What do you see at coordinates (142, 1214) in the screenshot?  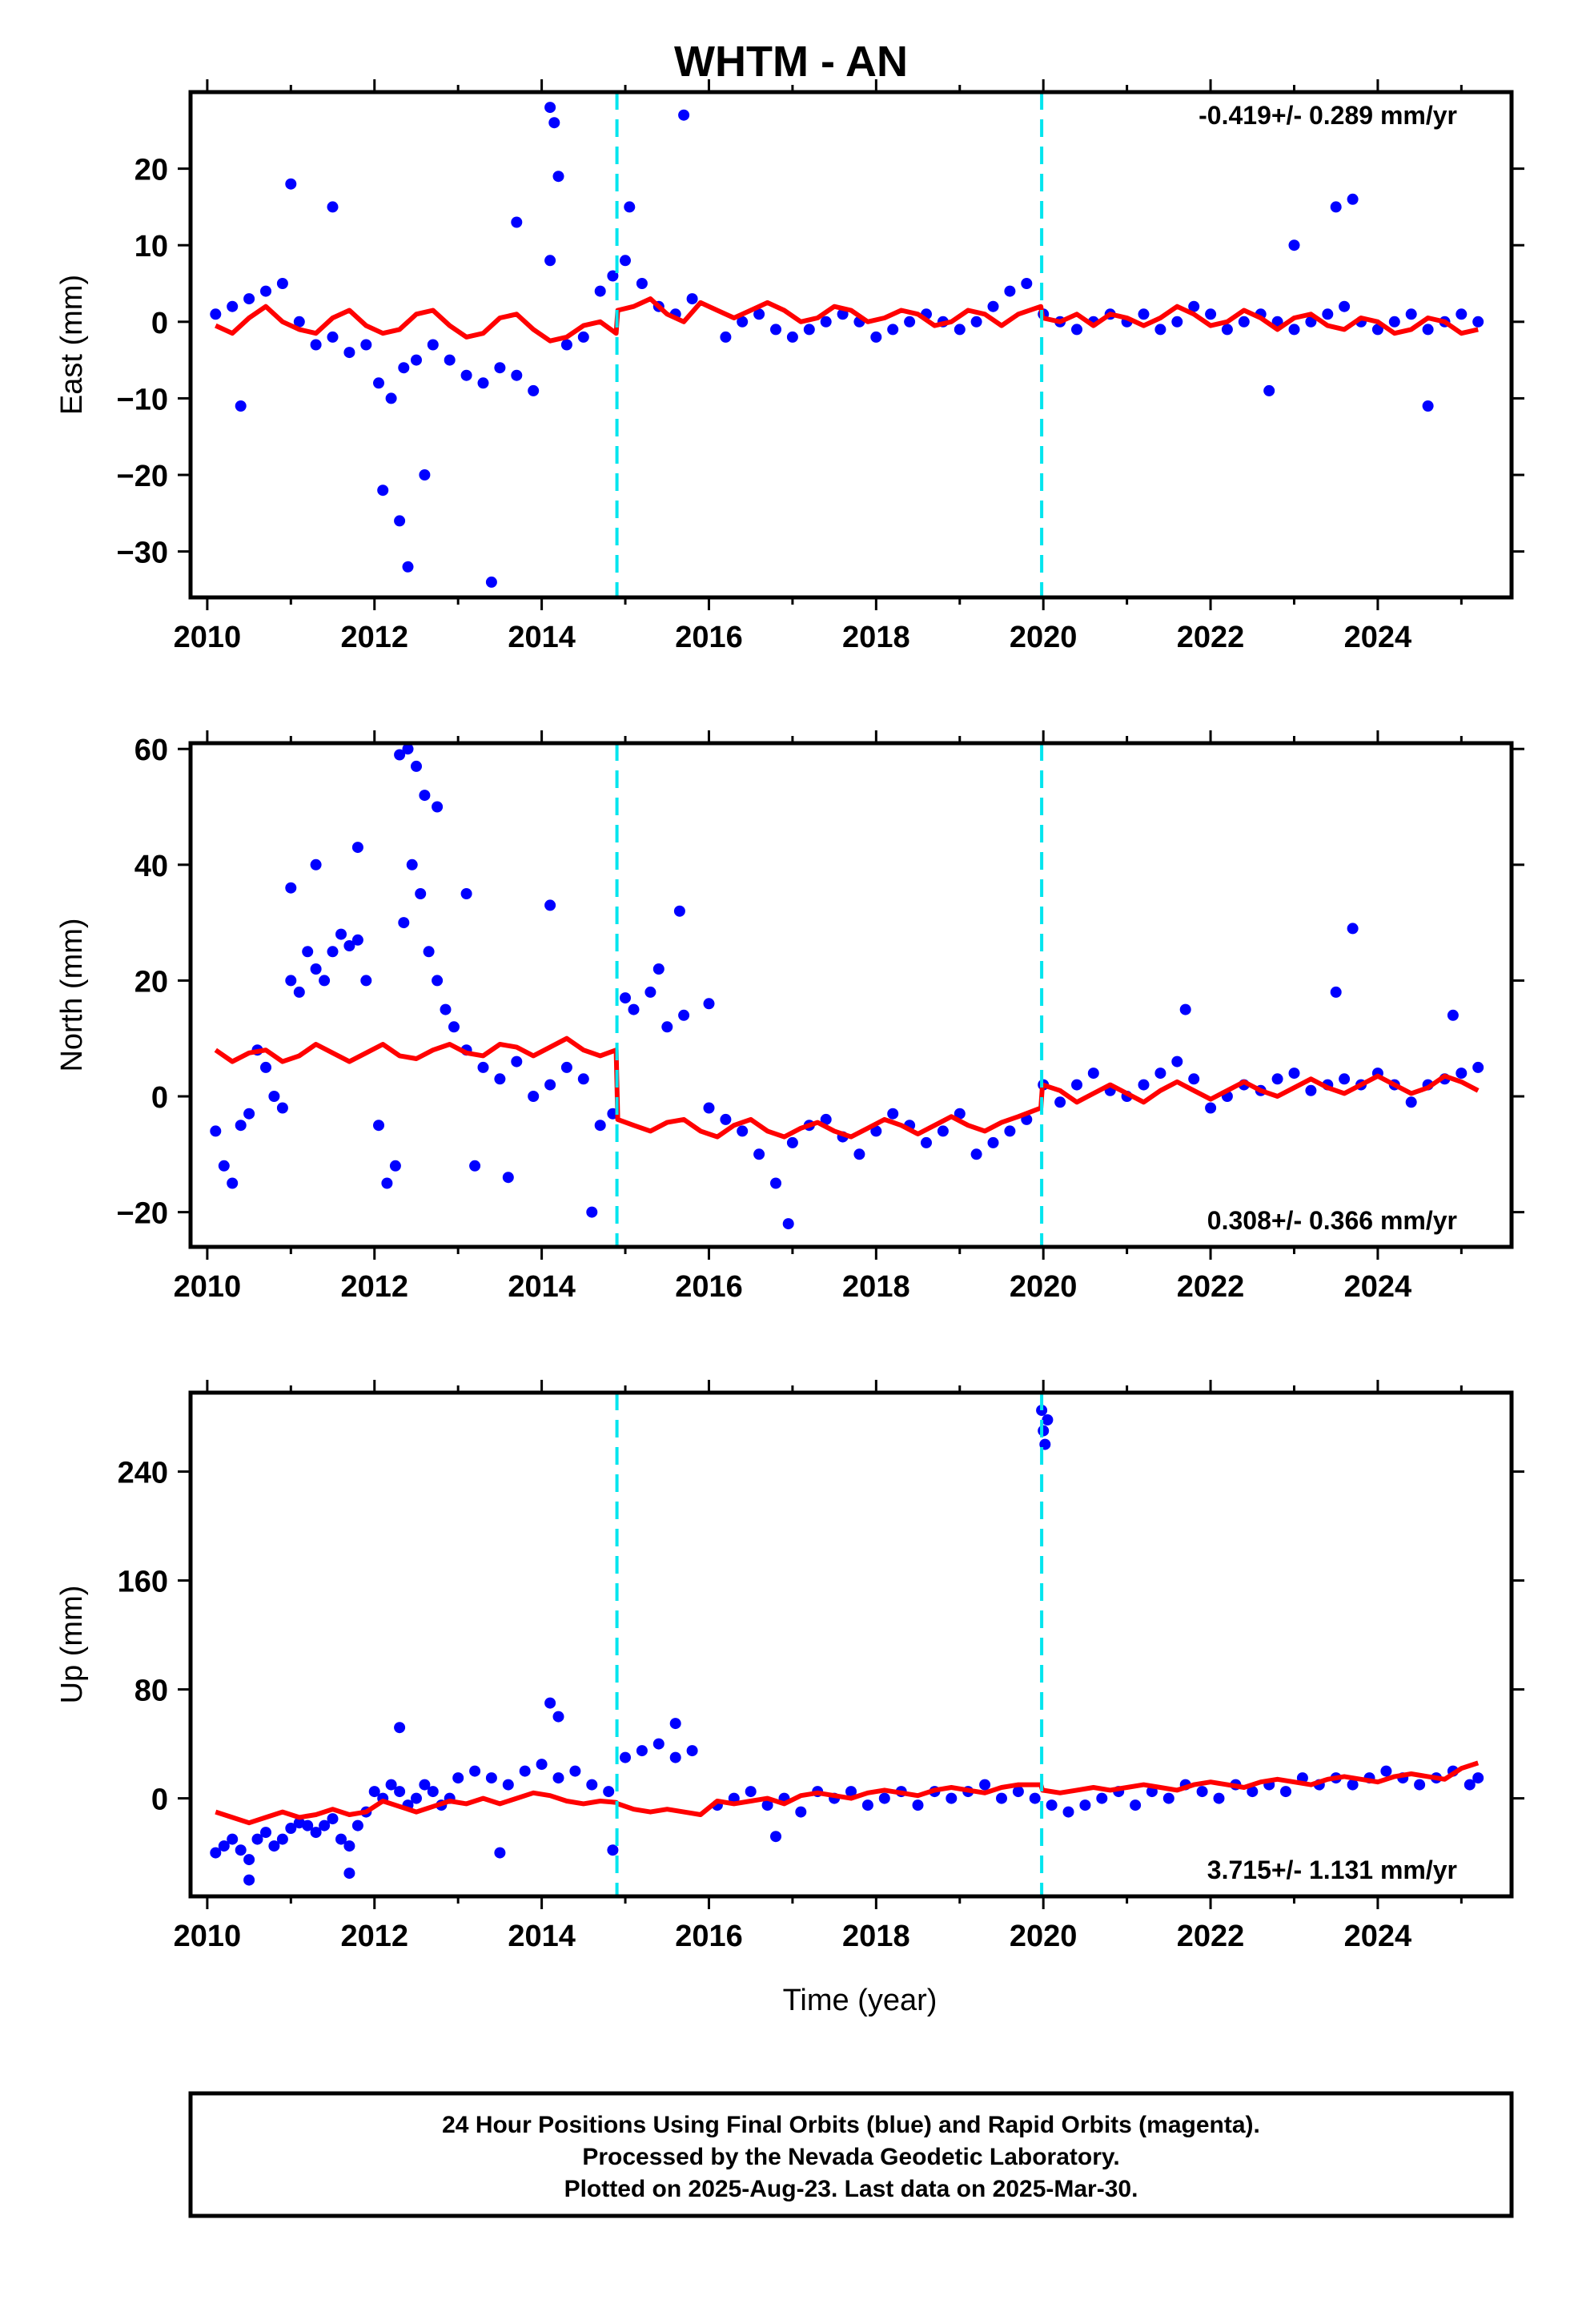 I see `y-tick-label: −20` at bounding box center [142, 1214].